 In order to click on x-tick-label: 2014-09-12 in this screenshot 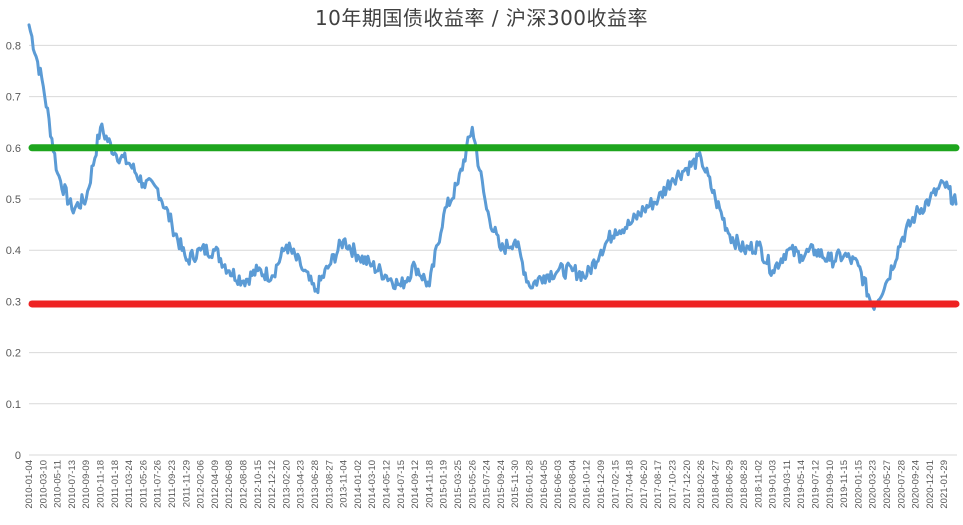, I will do `click(415, 484)`.